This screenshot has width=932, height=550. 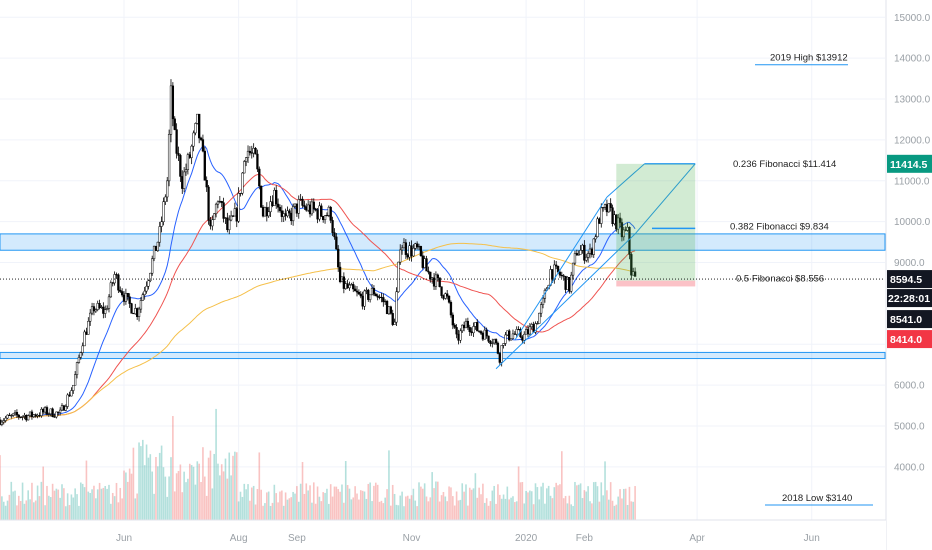 I want to click on volume-bars, so click(x=318, y=464).